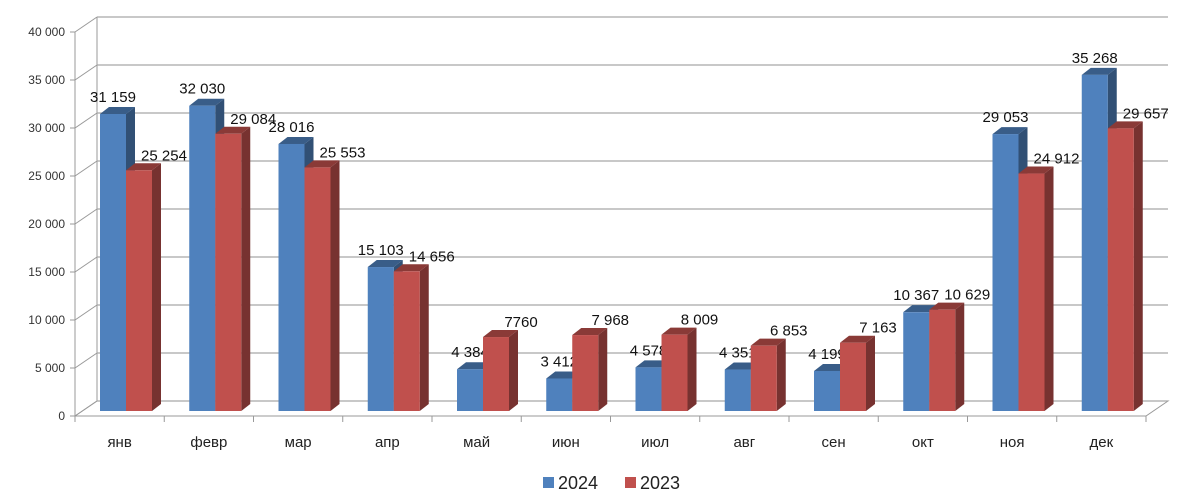 Image resolution: width=1200 pixels, height=504 pixels. I want to click on legend-label-2024: 2024, so click(578, 483).